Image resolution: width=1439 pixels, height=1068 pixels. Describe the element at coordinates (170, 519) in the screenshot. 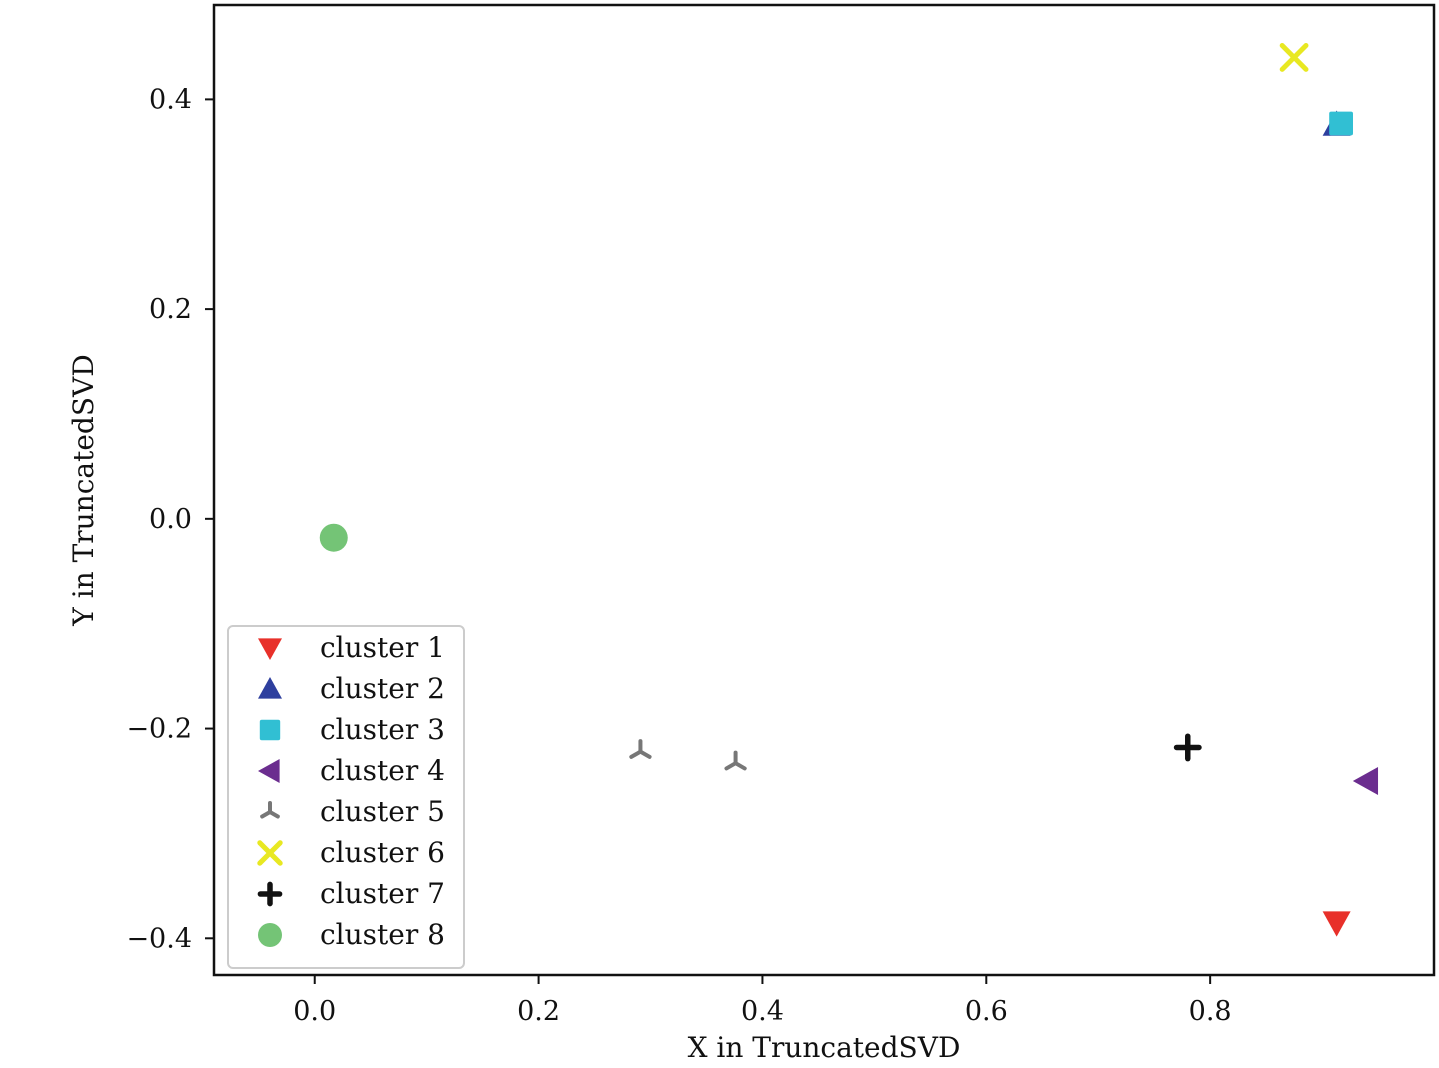

I see `y-tick-label: 0.0` at that location.